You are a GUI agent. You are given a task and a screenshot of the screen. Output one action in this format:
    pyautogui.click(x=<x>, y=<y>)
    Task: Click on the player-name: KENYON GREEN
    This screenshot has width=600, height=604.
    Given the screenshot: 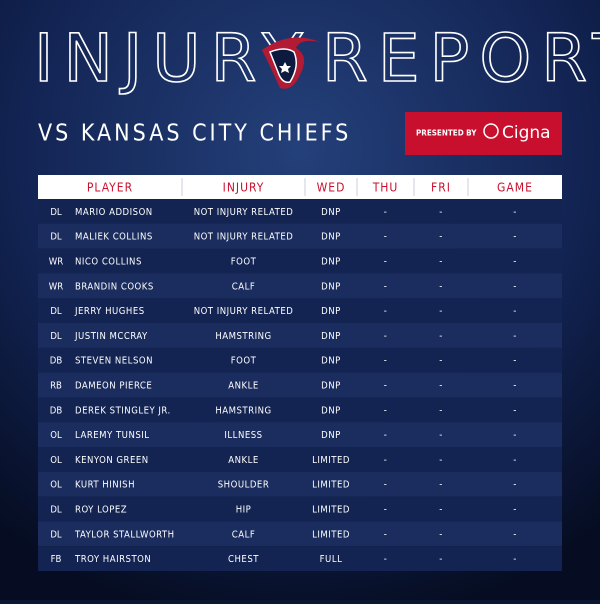 What is the action you would take?
    pyautogui.click(x=112, y=460)
    